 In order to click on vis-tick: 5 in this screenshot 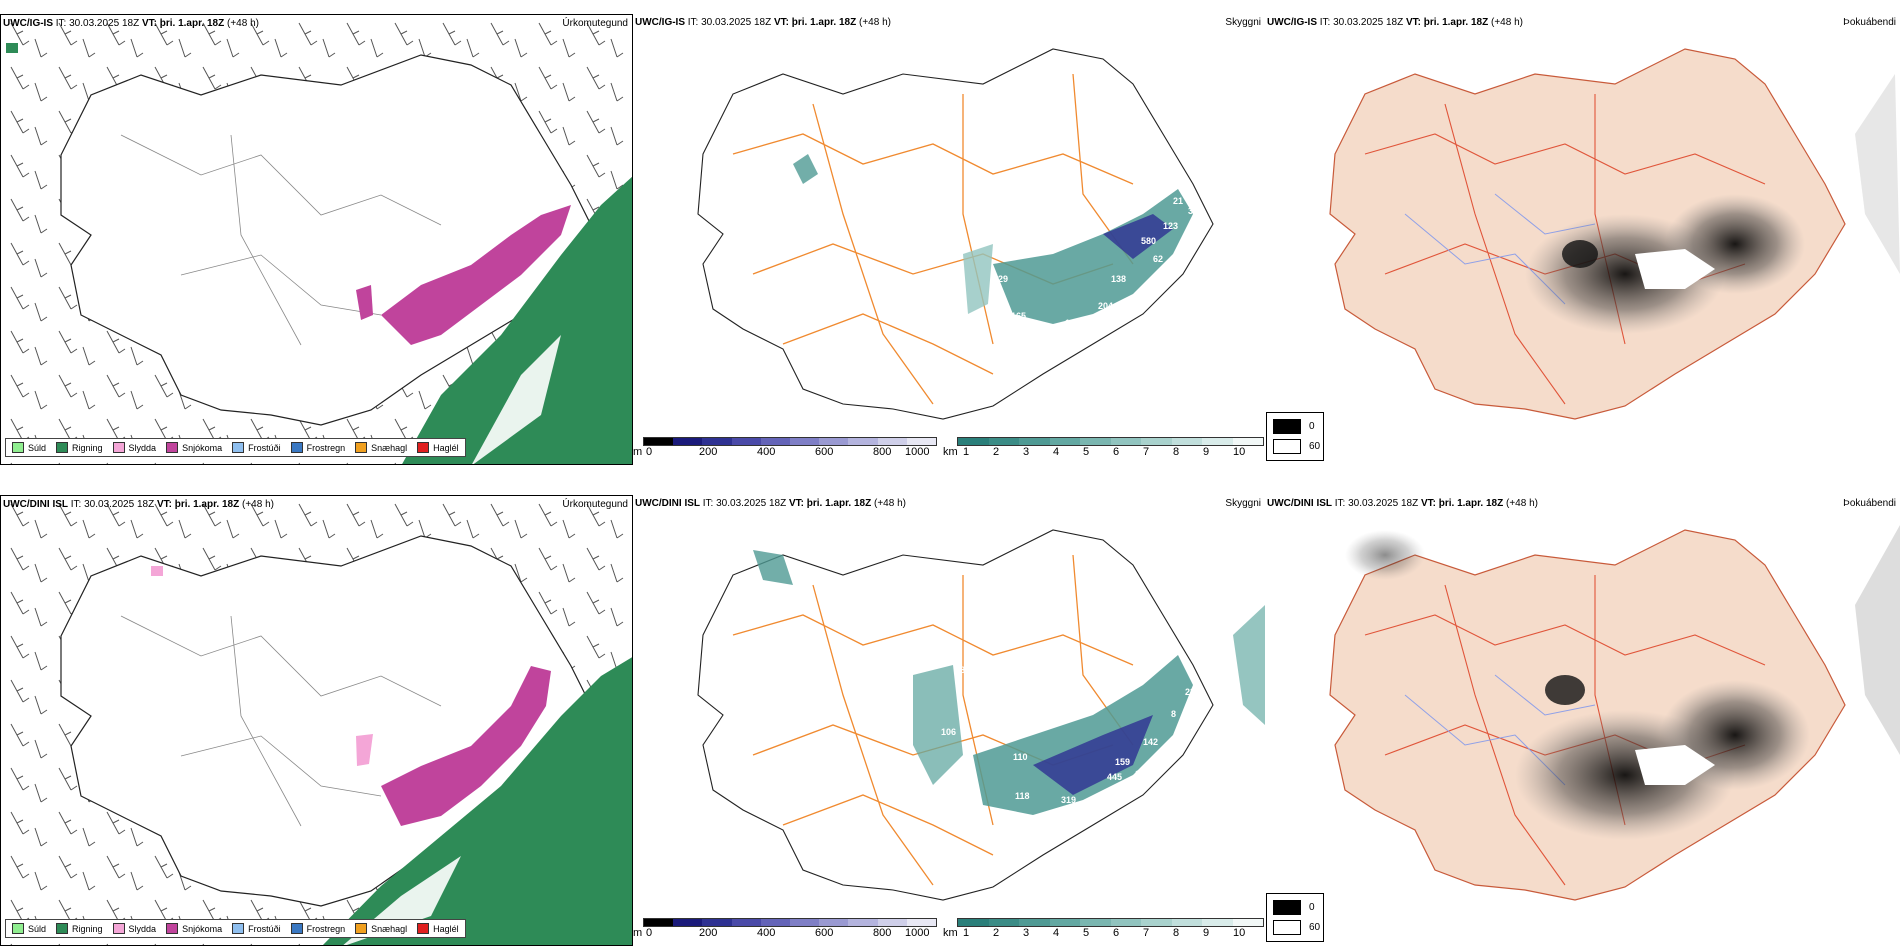, I will do `click(1086, 452)`.